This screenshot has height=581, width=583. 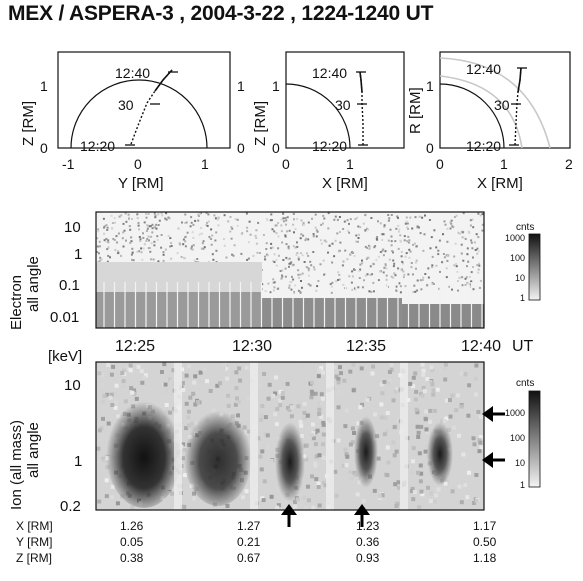 I want to click on orbit-xz-label-30: 30, so click(x=343, y=105).